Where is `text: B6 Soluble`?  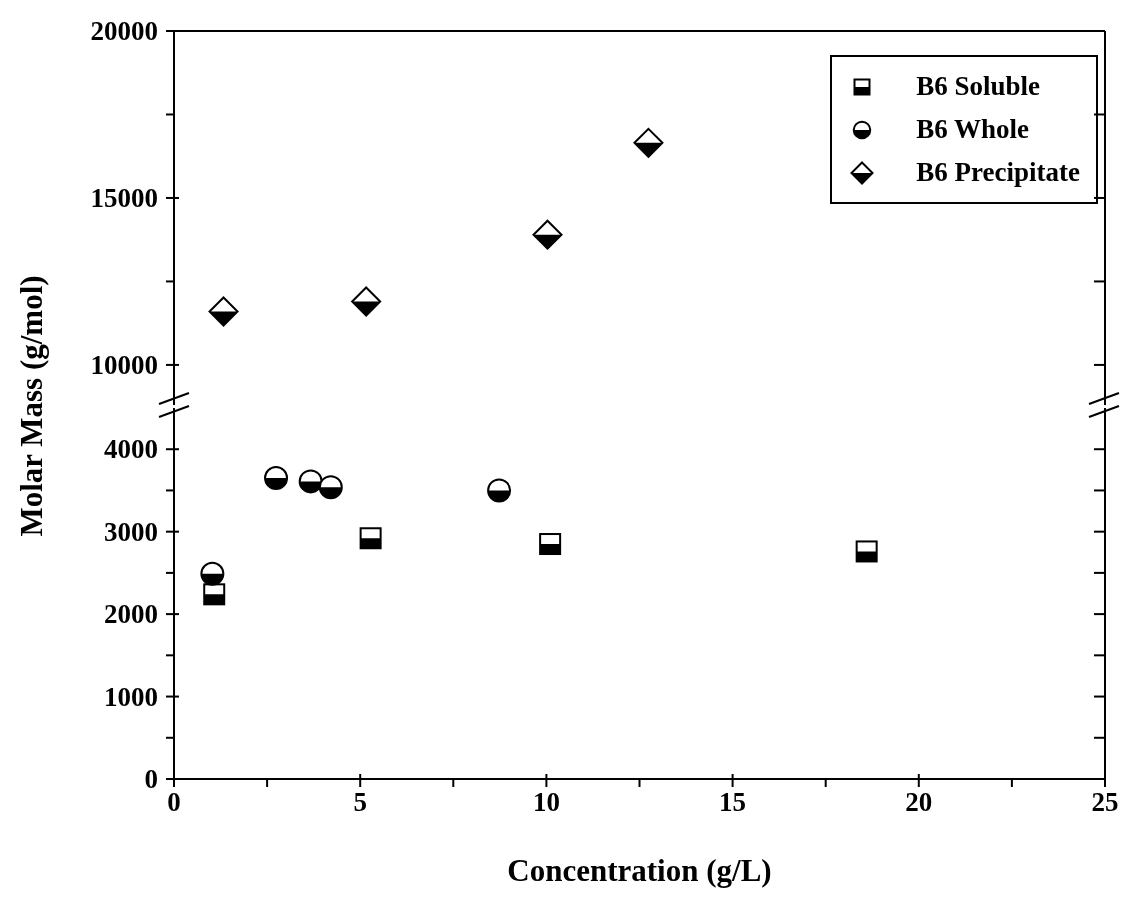 text: B6 Soluble is located at coordinates (978, 86).